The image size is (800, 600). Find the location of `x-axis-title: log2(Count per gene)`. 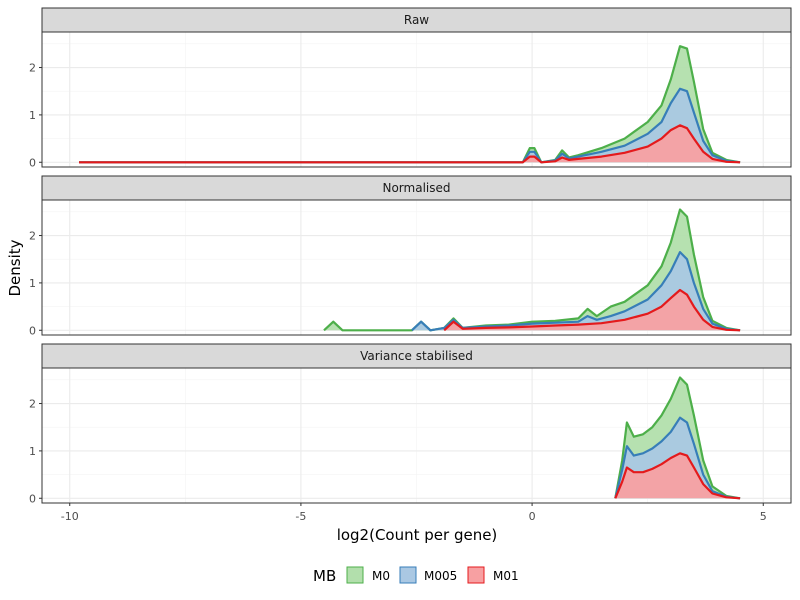

x-axis-title: log2(Count per gene) is located at coordinates (417, 535).